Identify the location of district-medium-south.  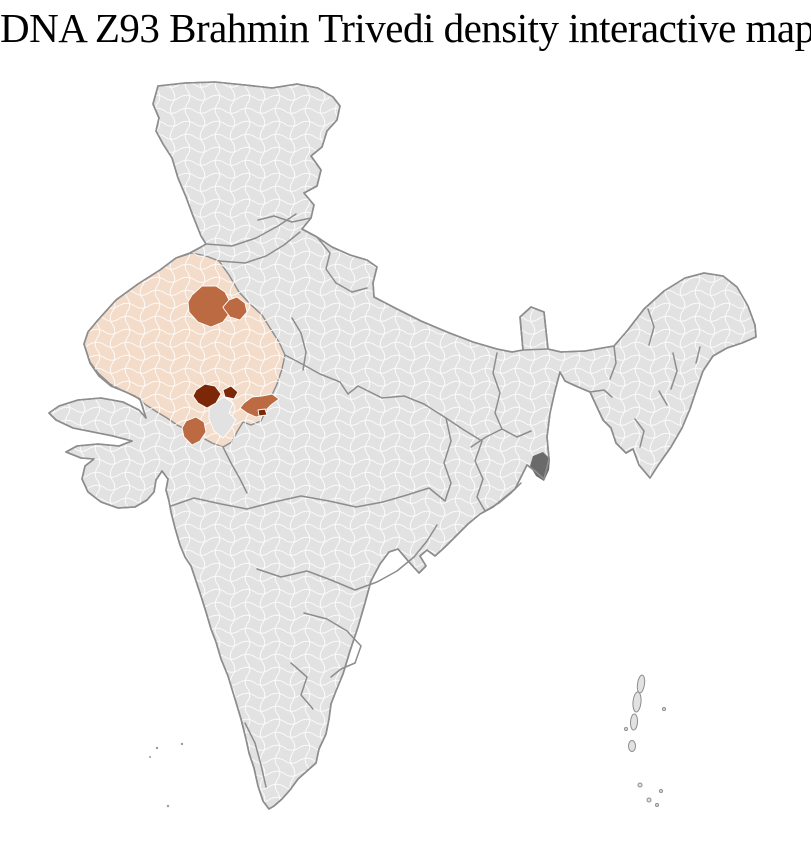
(194, 431).